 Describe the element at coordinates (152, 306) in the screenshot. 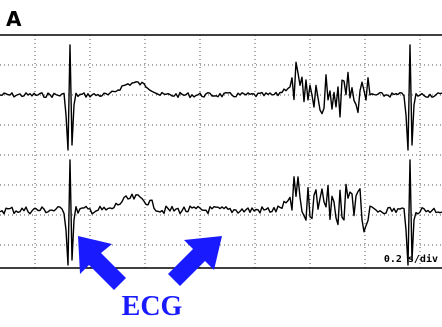

I see `ecg-annotation: ECG` at that location.